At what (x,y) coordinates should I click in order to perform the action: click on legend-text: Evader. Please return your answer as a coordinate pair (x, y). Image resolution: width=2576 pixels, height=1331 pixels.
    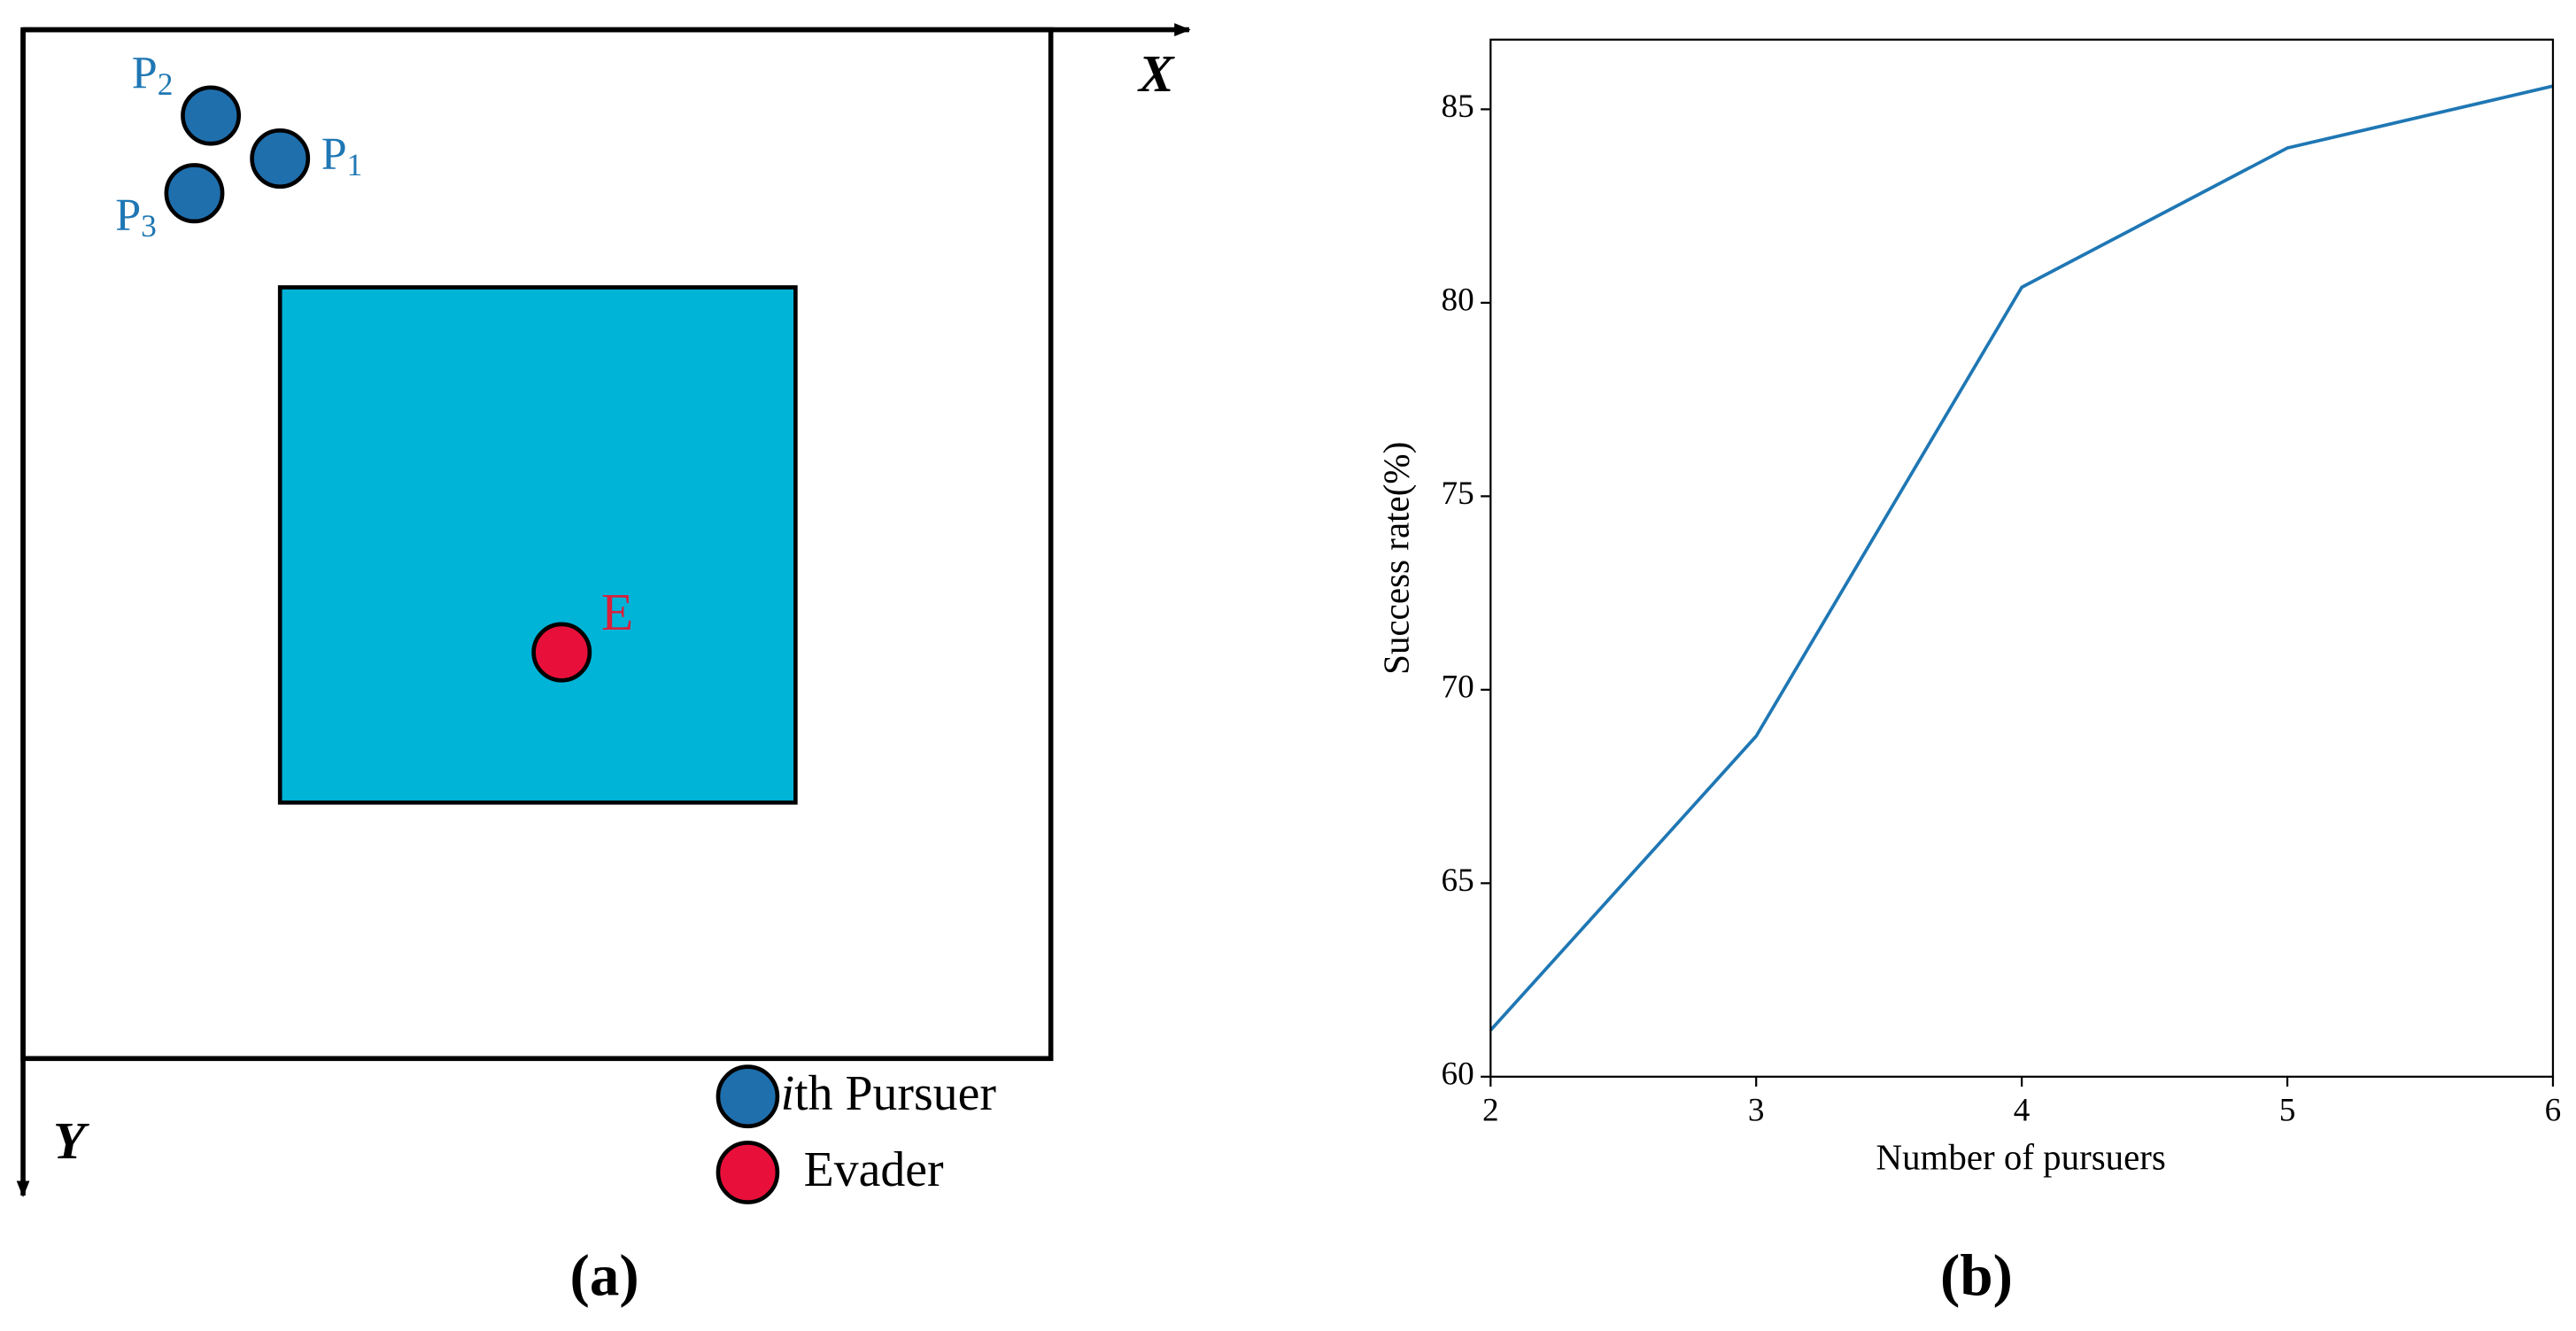
    Looking at the image, I should click on (874, 1169).